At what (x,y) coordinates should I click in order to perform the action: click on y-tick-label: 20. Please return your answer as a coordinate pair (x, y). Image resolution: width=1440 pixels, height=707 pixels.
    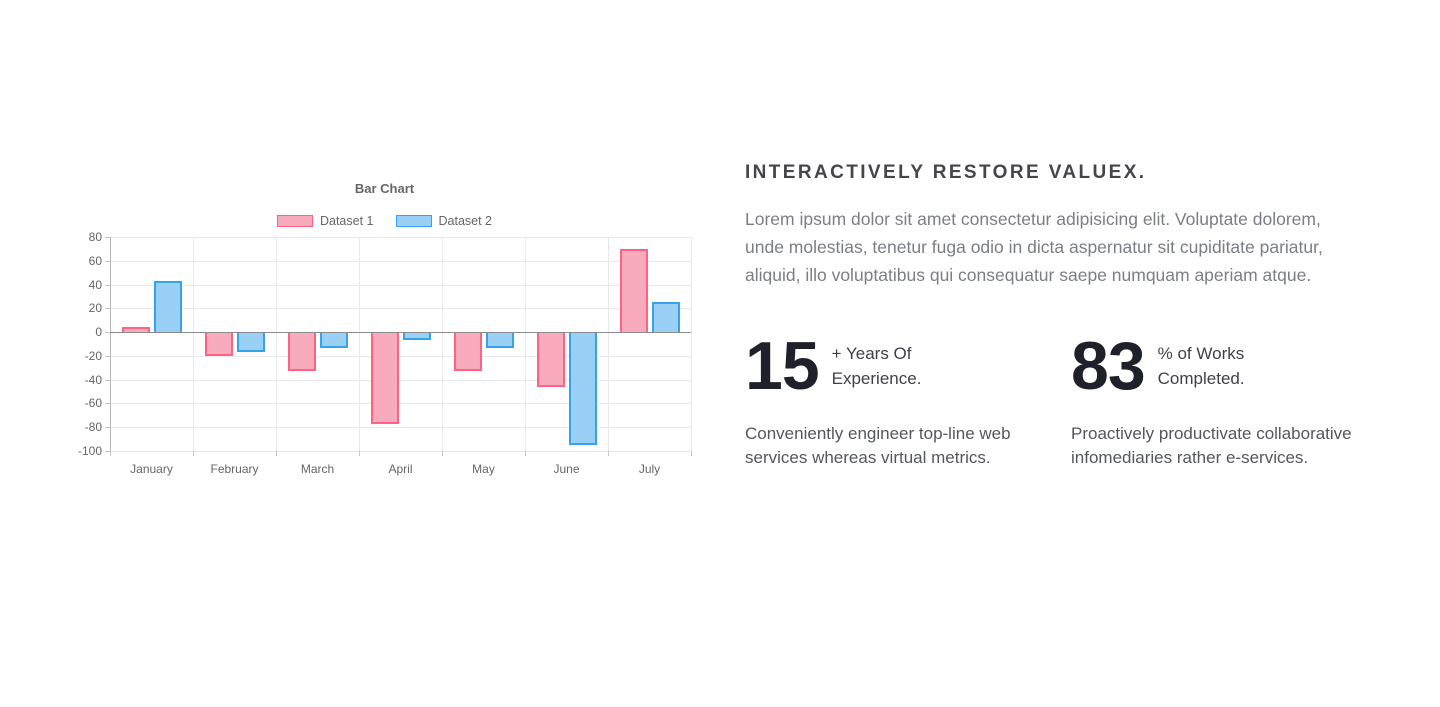
    Looking at the image, I should click on (95, 308).